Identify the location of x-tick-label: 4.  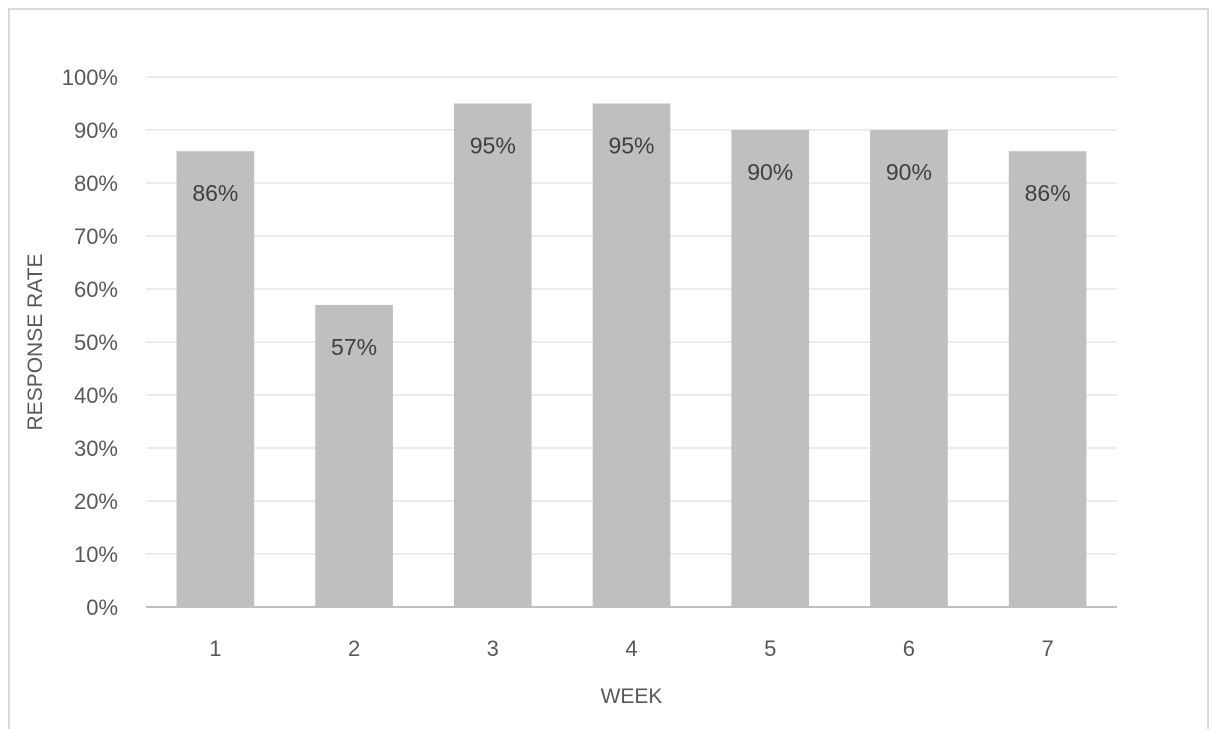
(631, 648).